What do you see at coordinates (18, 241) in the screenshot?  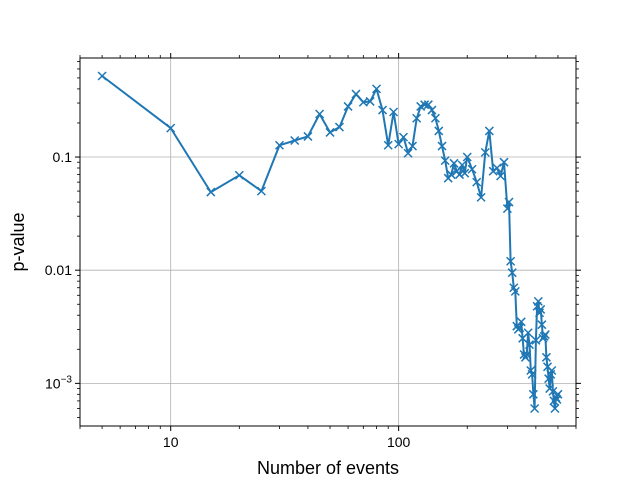 I see `y-axis-label: p-value` at bounding box center [18, 241].